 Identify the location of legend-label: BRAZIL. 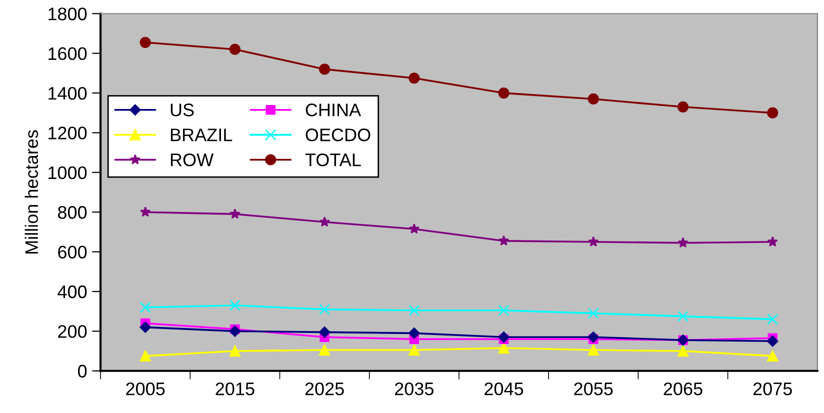
(201, 135).